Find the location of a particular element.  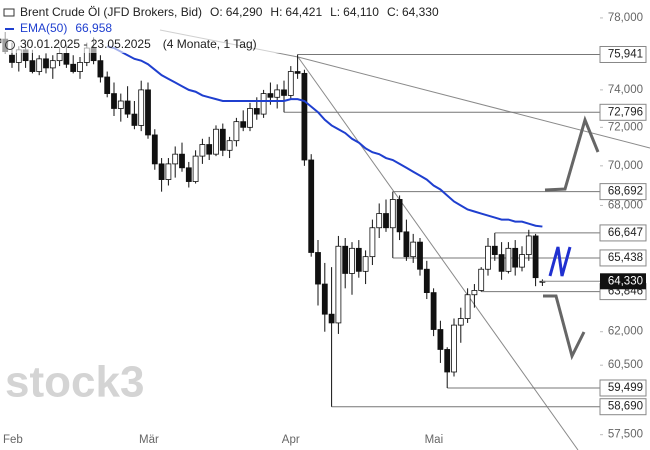

ohlc-key: H: is located at coordinates (276, 12).